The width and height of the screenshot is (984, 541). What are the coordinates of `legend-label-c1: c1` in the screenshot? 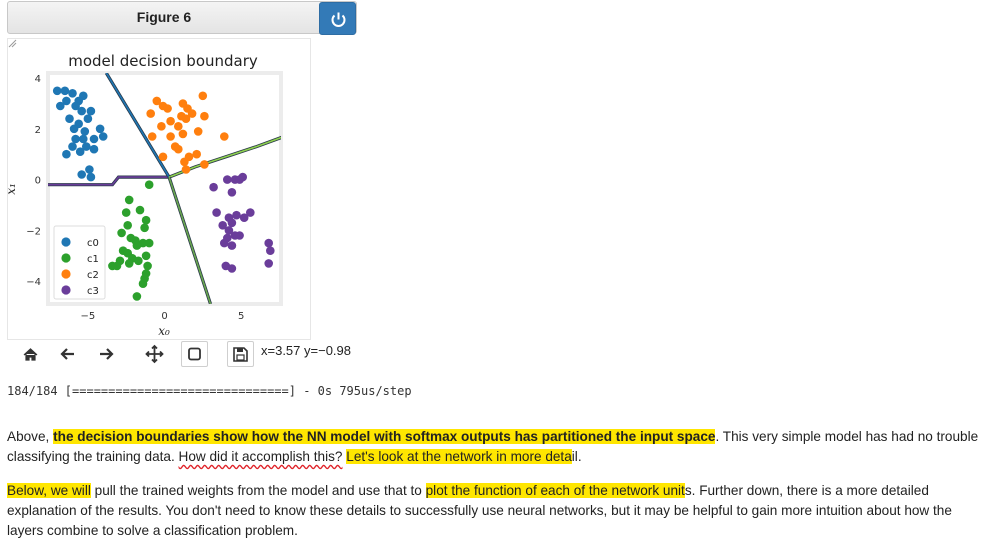 It's located at (93, 259).